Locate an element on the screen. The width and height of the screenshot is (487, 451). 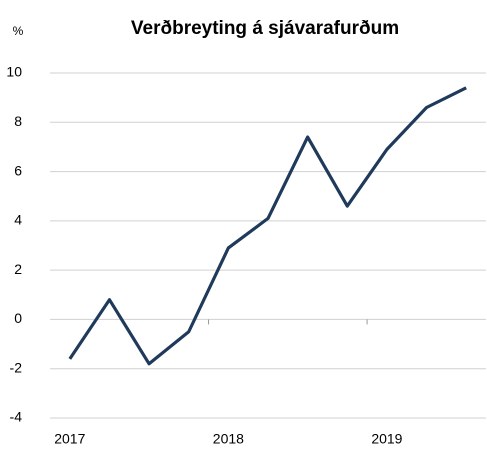
y-tick-label: -2 is located at coordinates (16, 367).